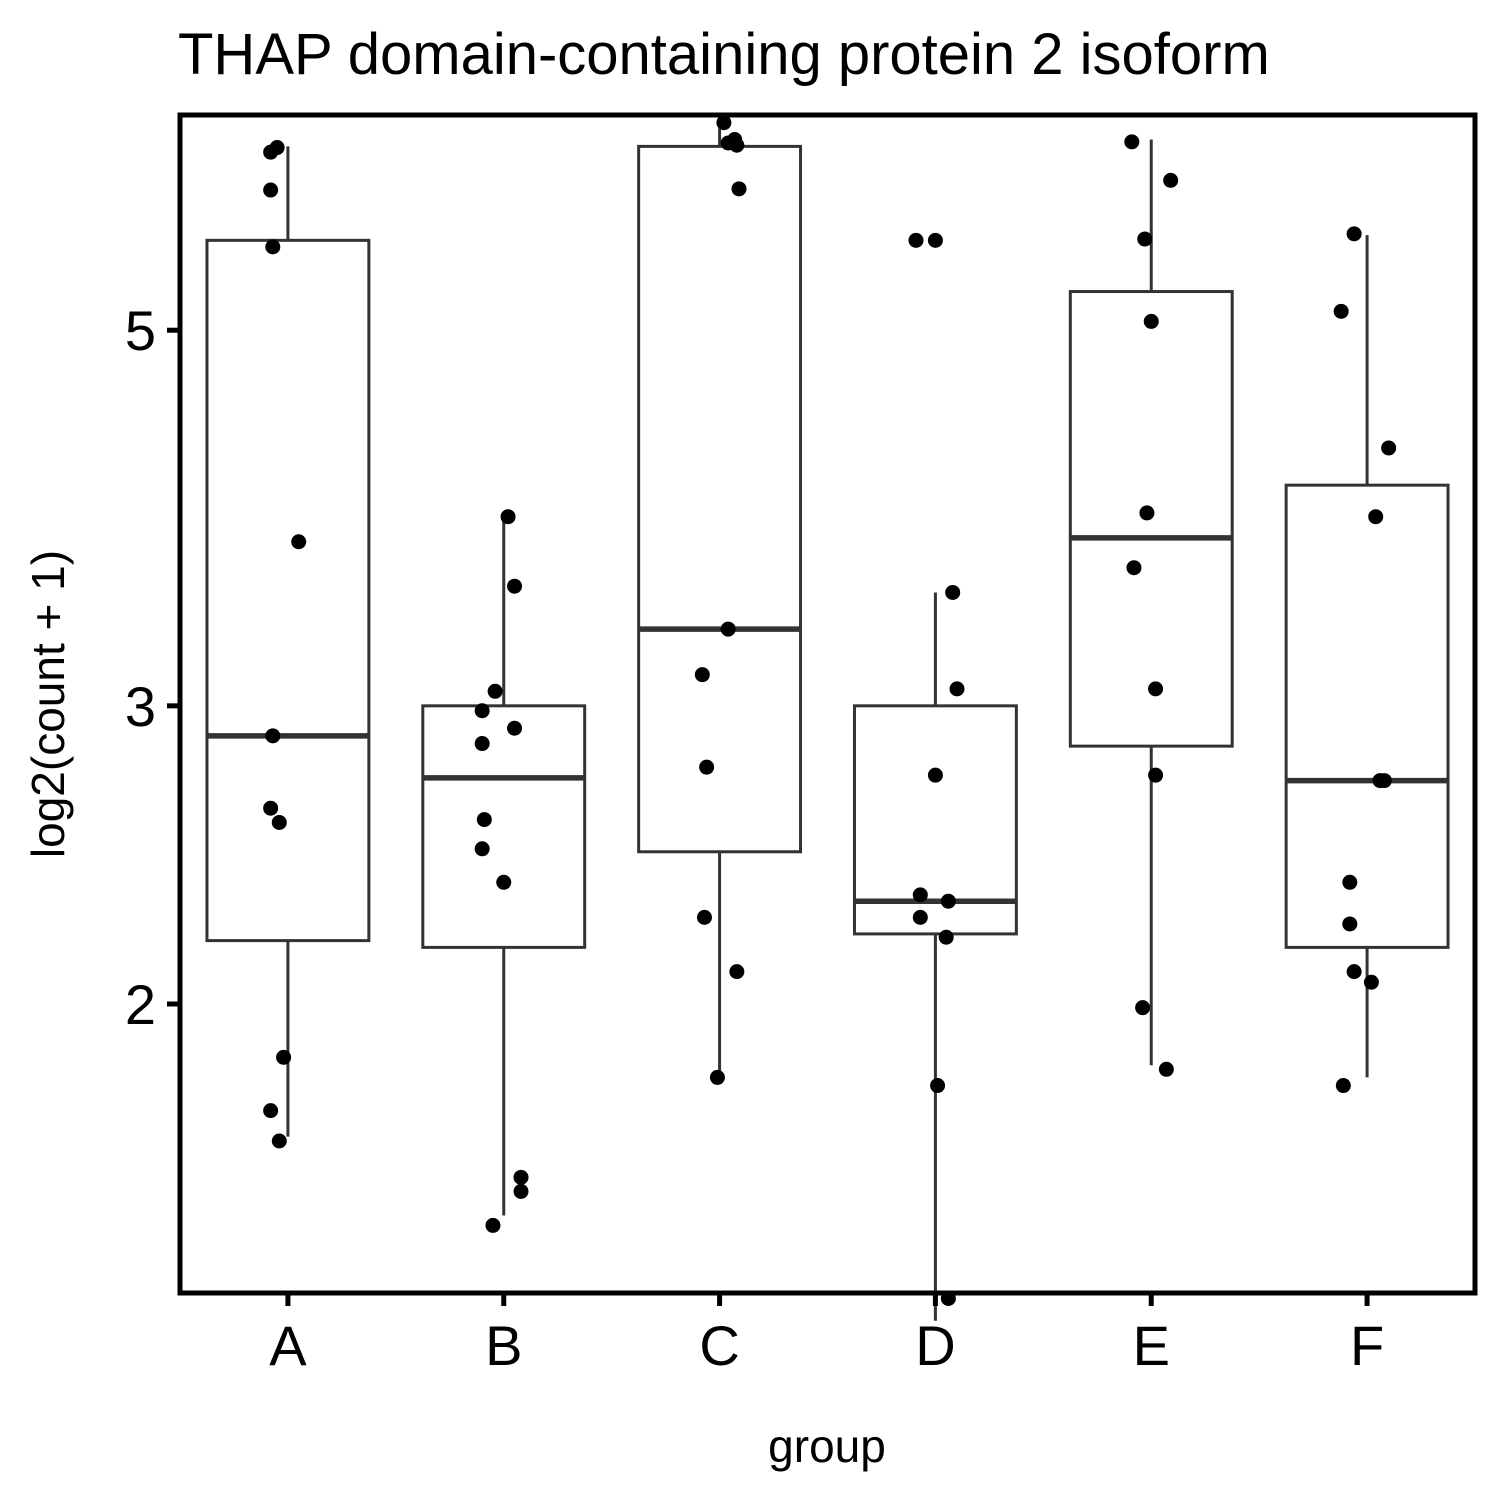 The height and width of the screenshot is (1500, 1500). Describe the element at coordinates (140, 1004) in the screenshot. I see `y-tick-label: 2` at that location.